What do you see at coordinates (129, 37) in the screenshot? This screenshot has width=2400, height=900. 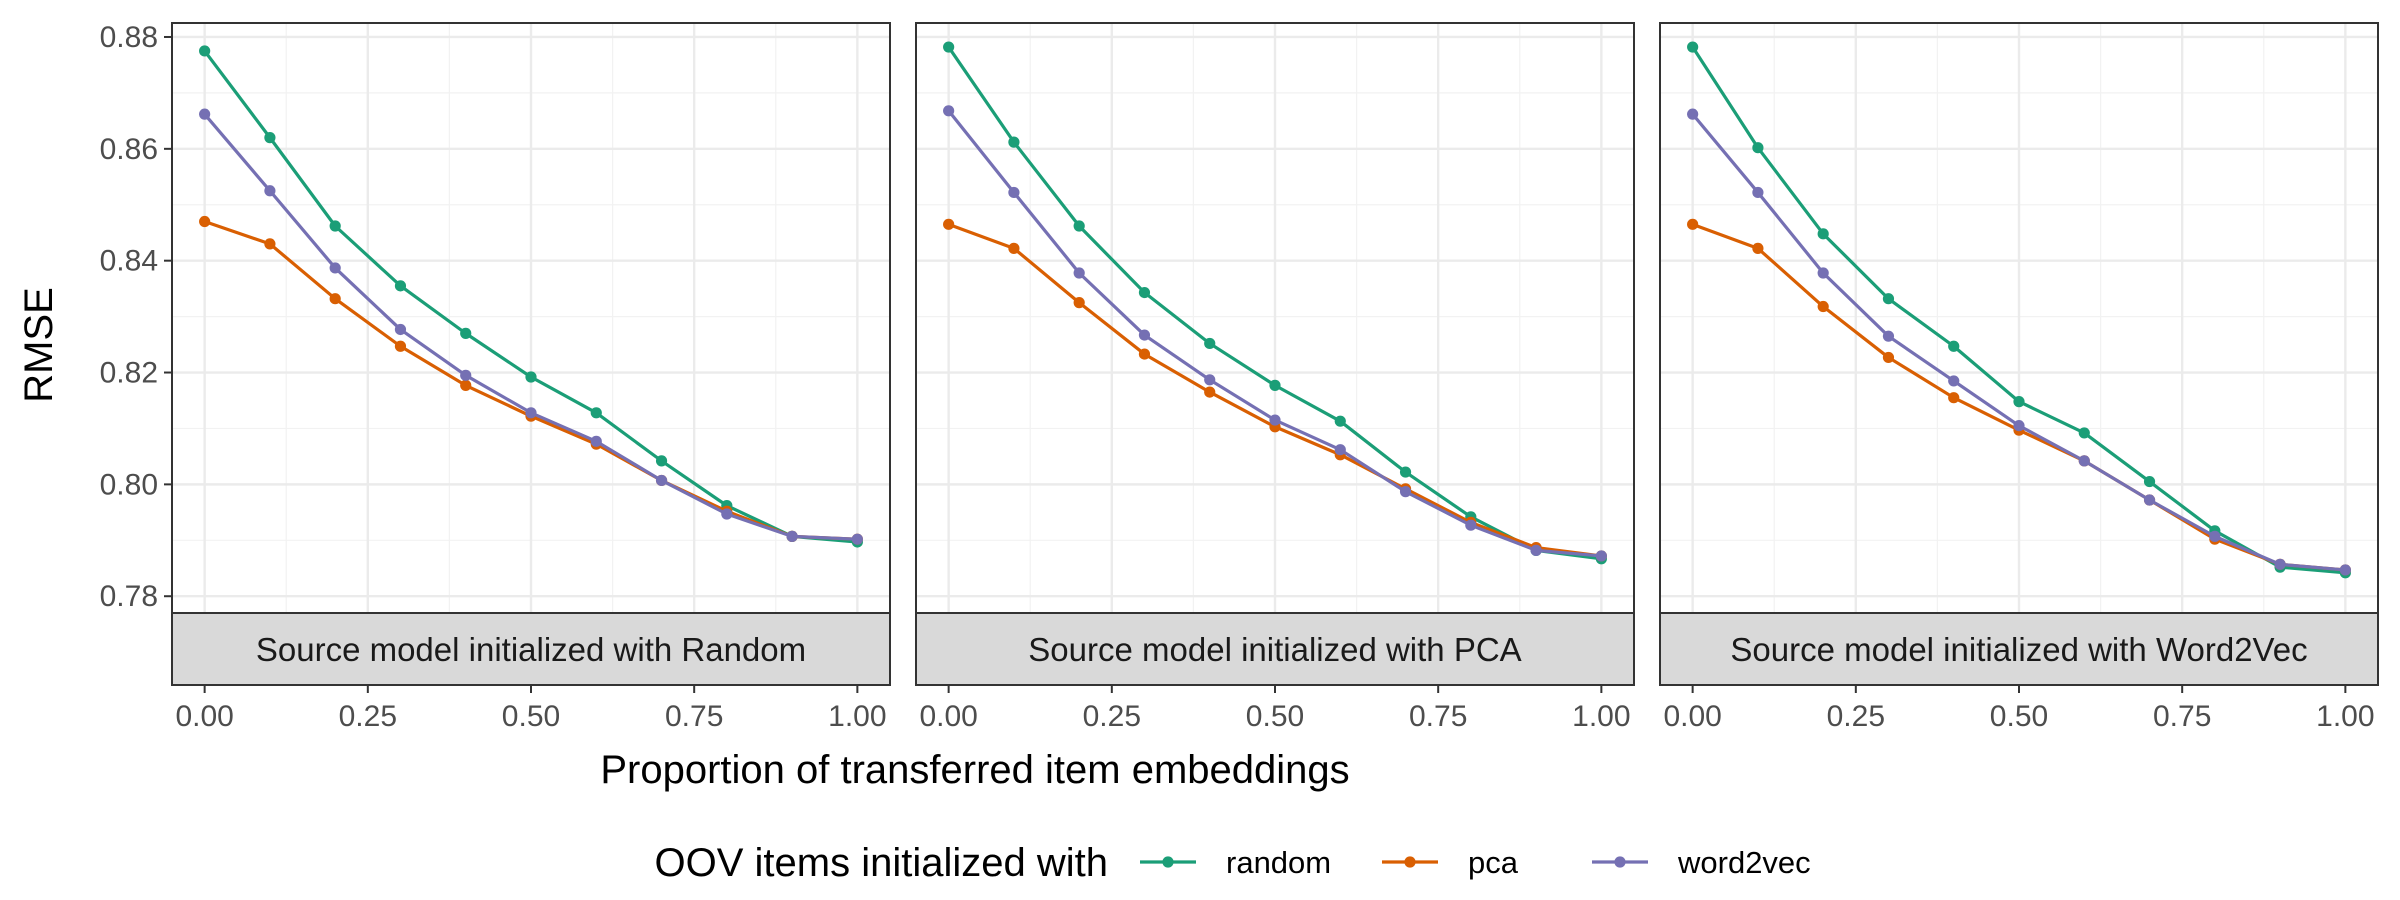 I see `y-tick-label: 0.88` at bounding box center [129, 37].